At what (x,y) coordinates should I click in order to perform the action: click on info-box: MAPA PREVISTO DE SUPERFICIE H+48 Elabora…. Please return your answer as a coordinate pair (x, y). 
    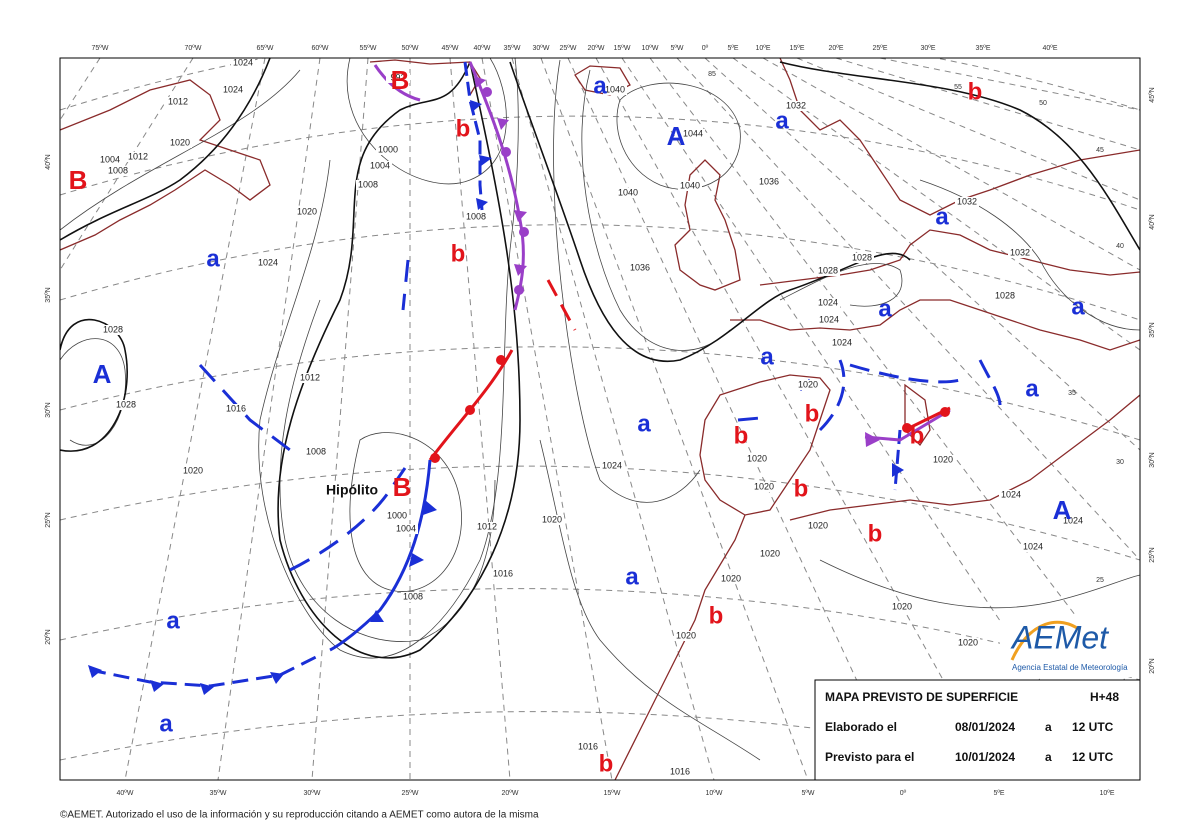
    Looking at the image, I should click on (977, 730).